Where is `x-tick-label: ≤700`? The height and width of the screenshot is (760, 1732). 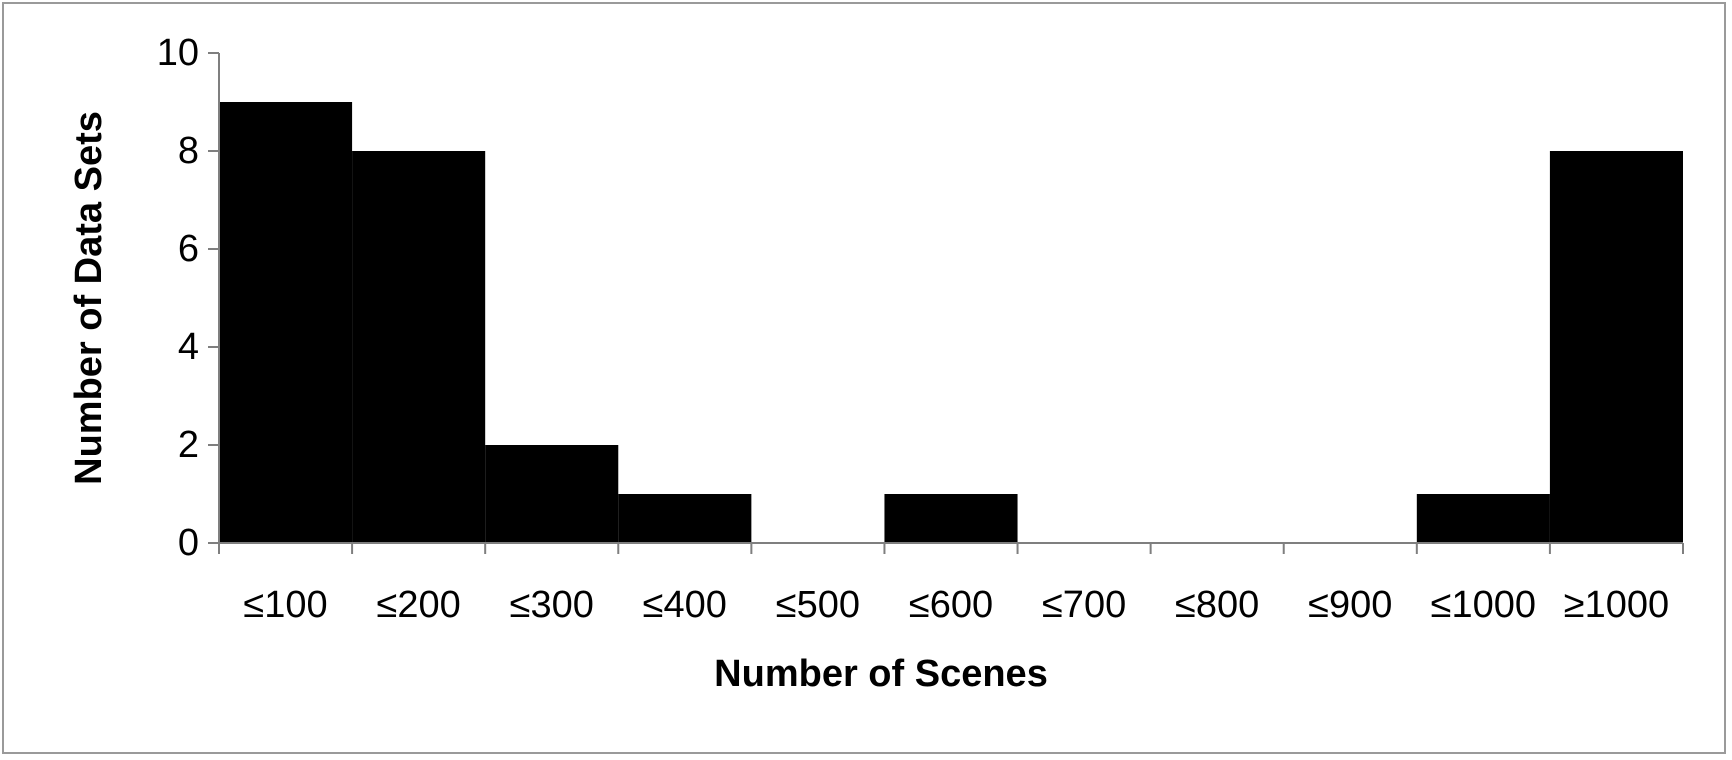 x-tick-label: ≤700 is located at coordinates (1084, 605).